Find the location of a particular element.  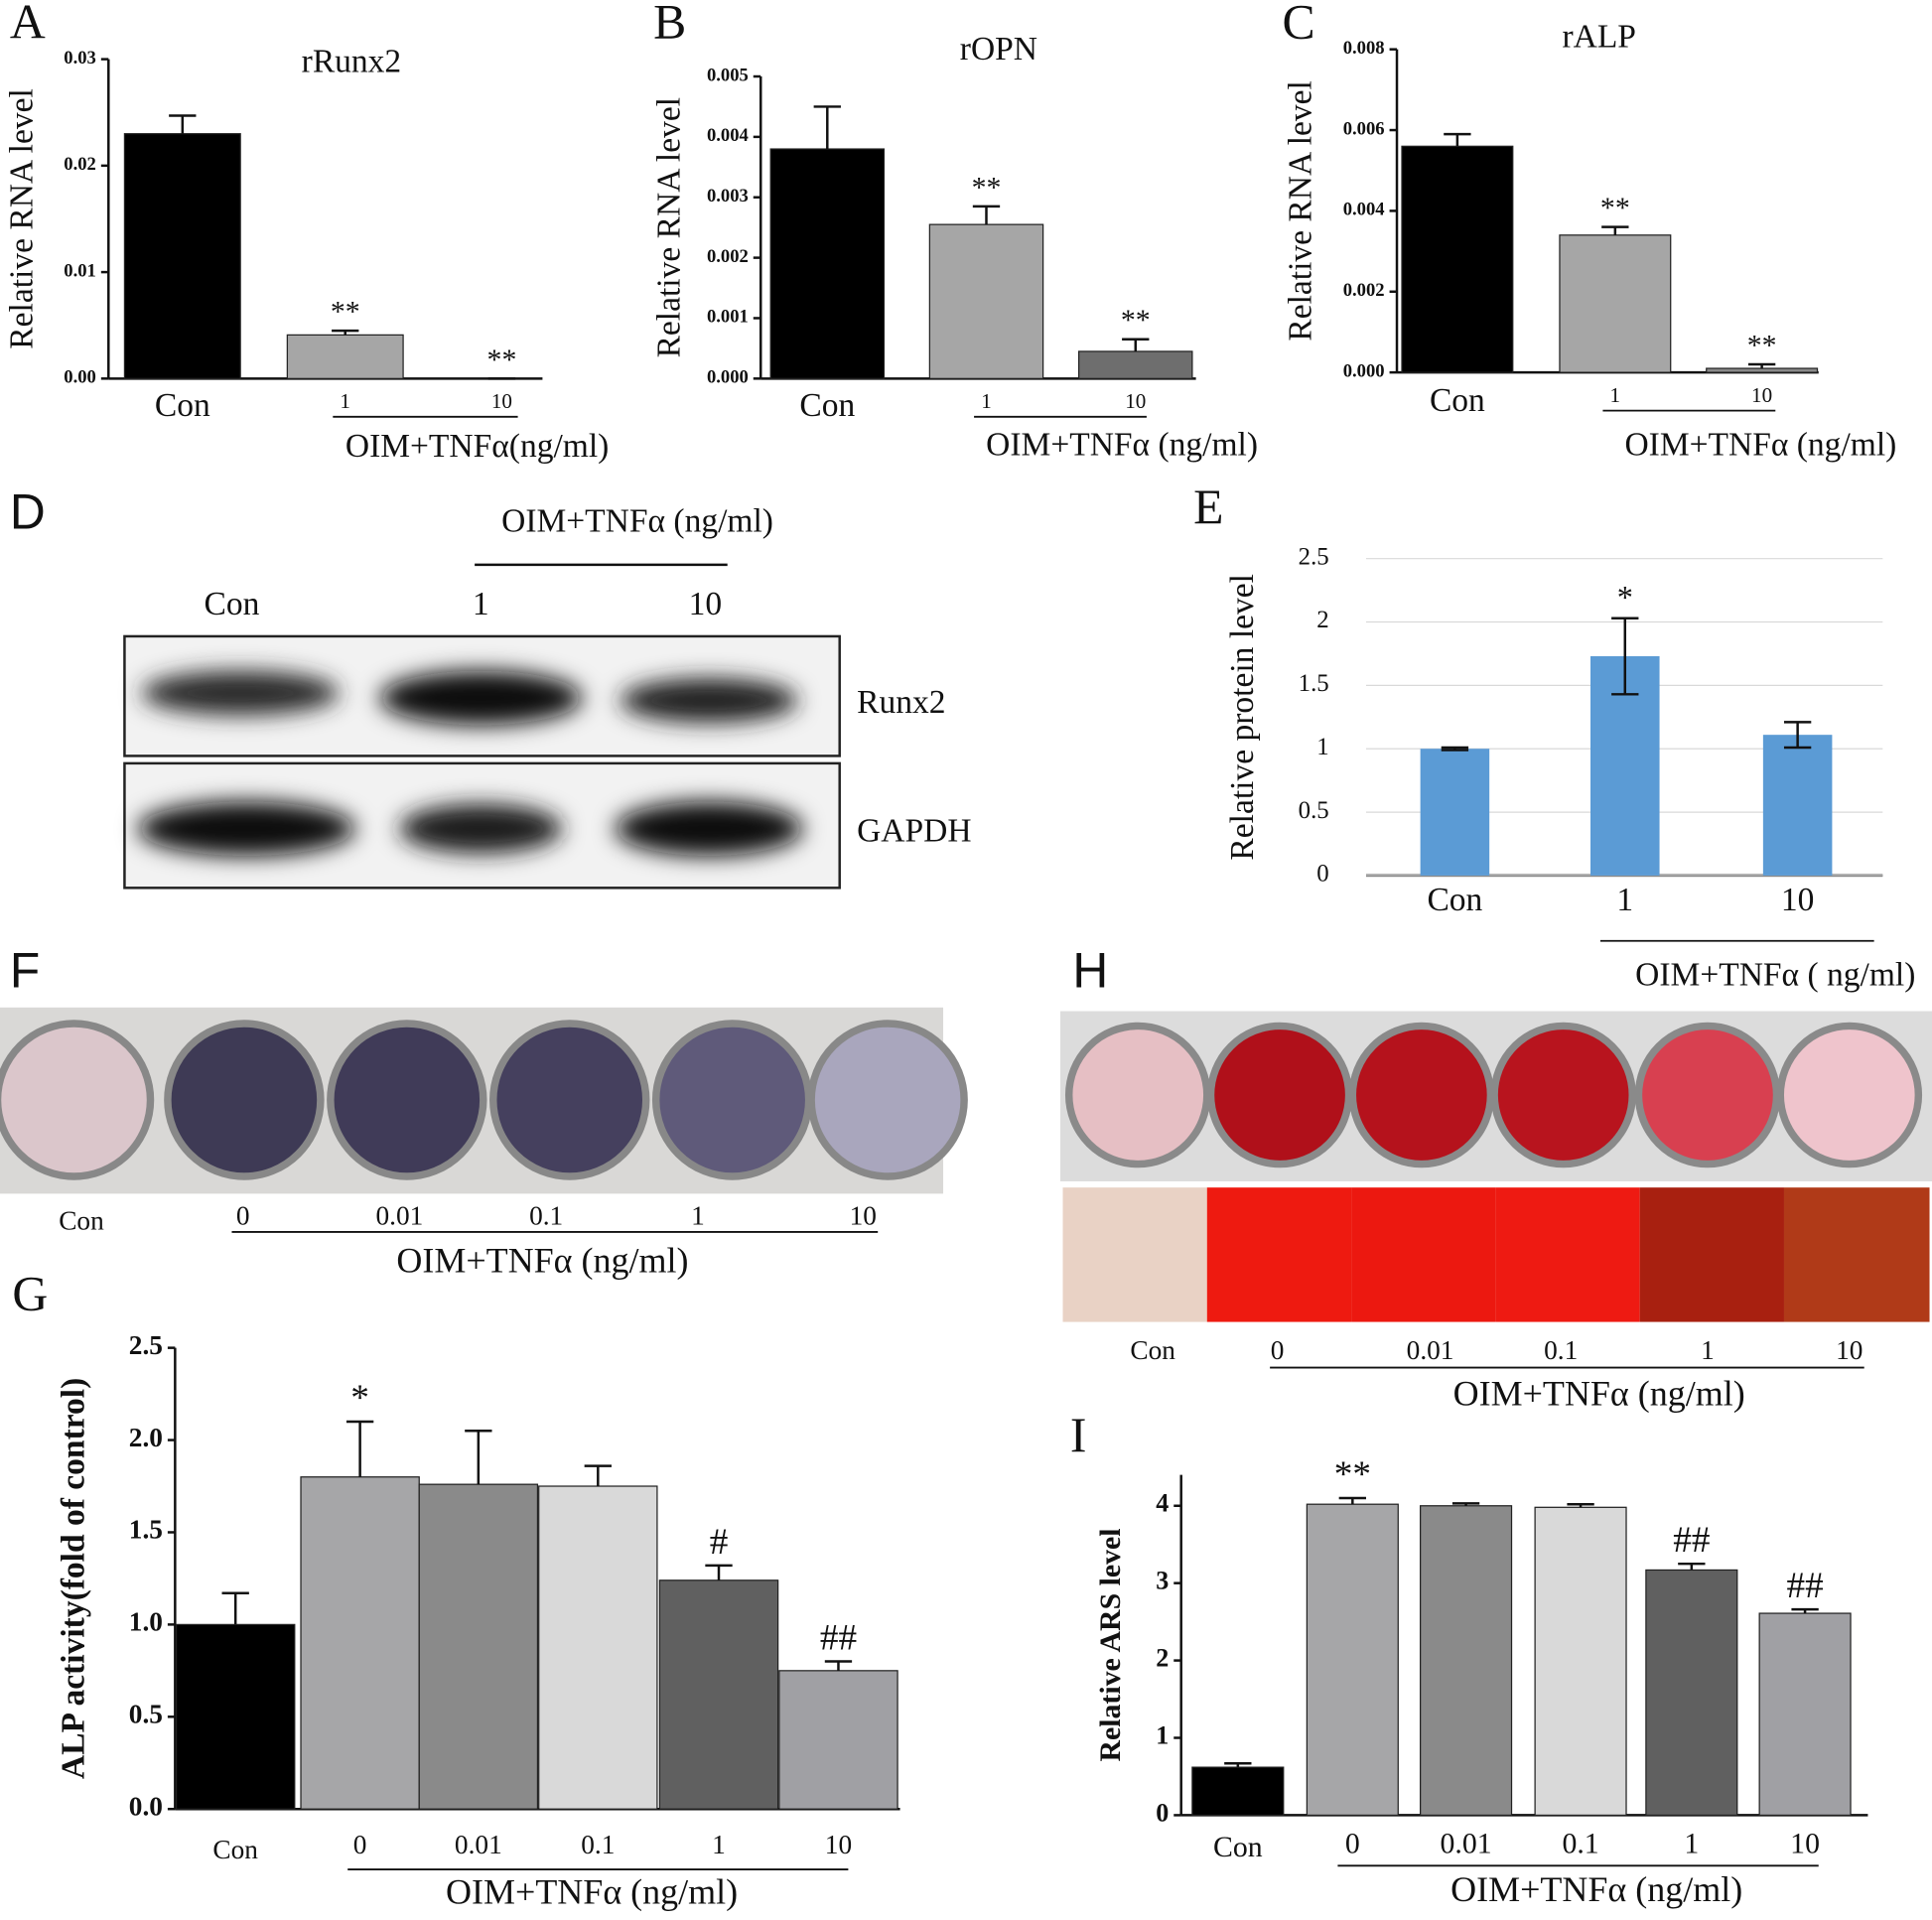

y-tick-label: 4 is located at coordinates (1162, 1503).